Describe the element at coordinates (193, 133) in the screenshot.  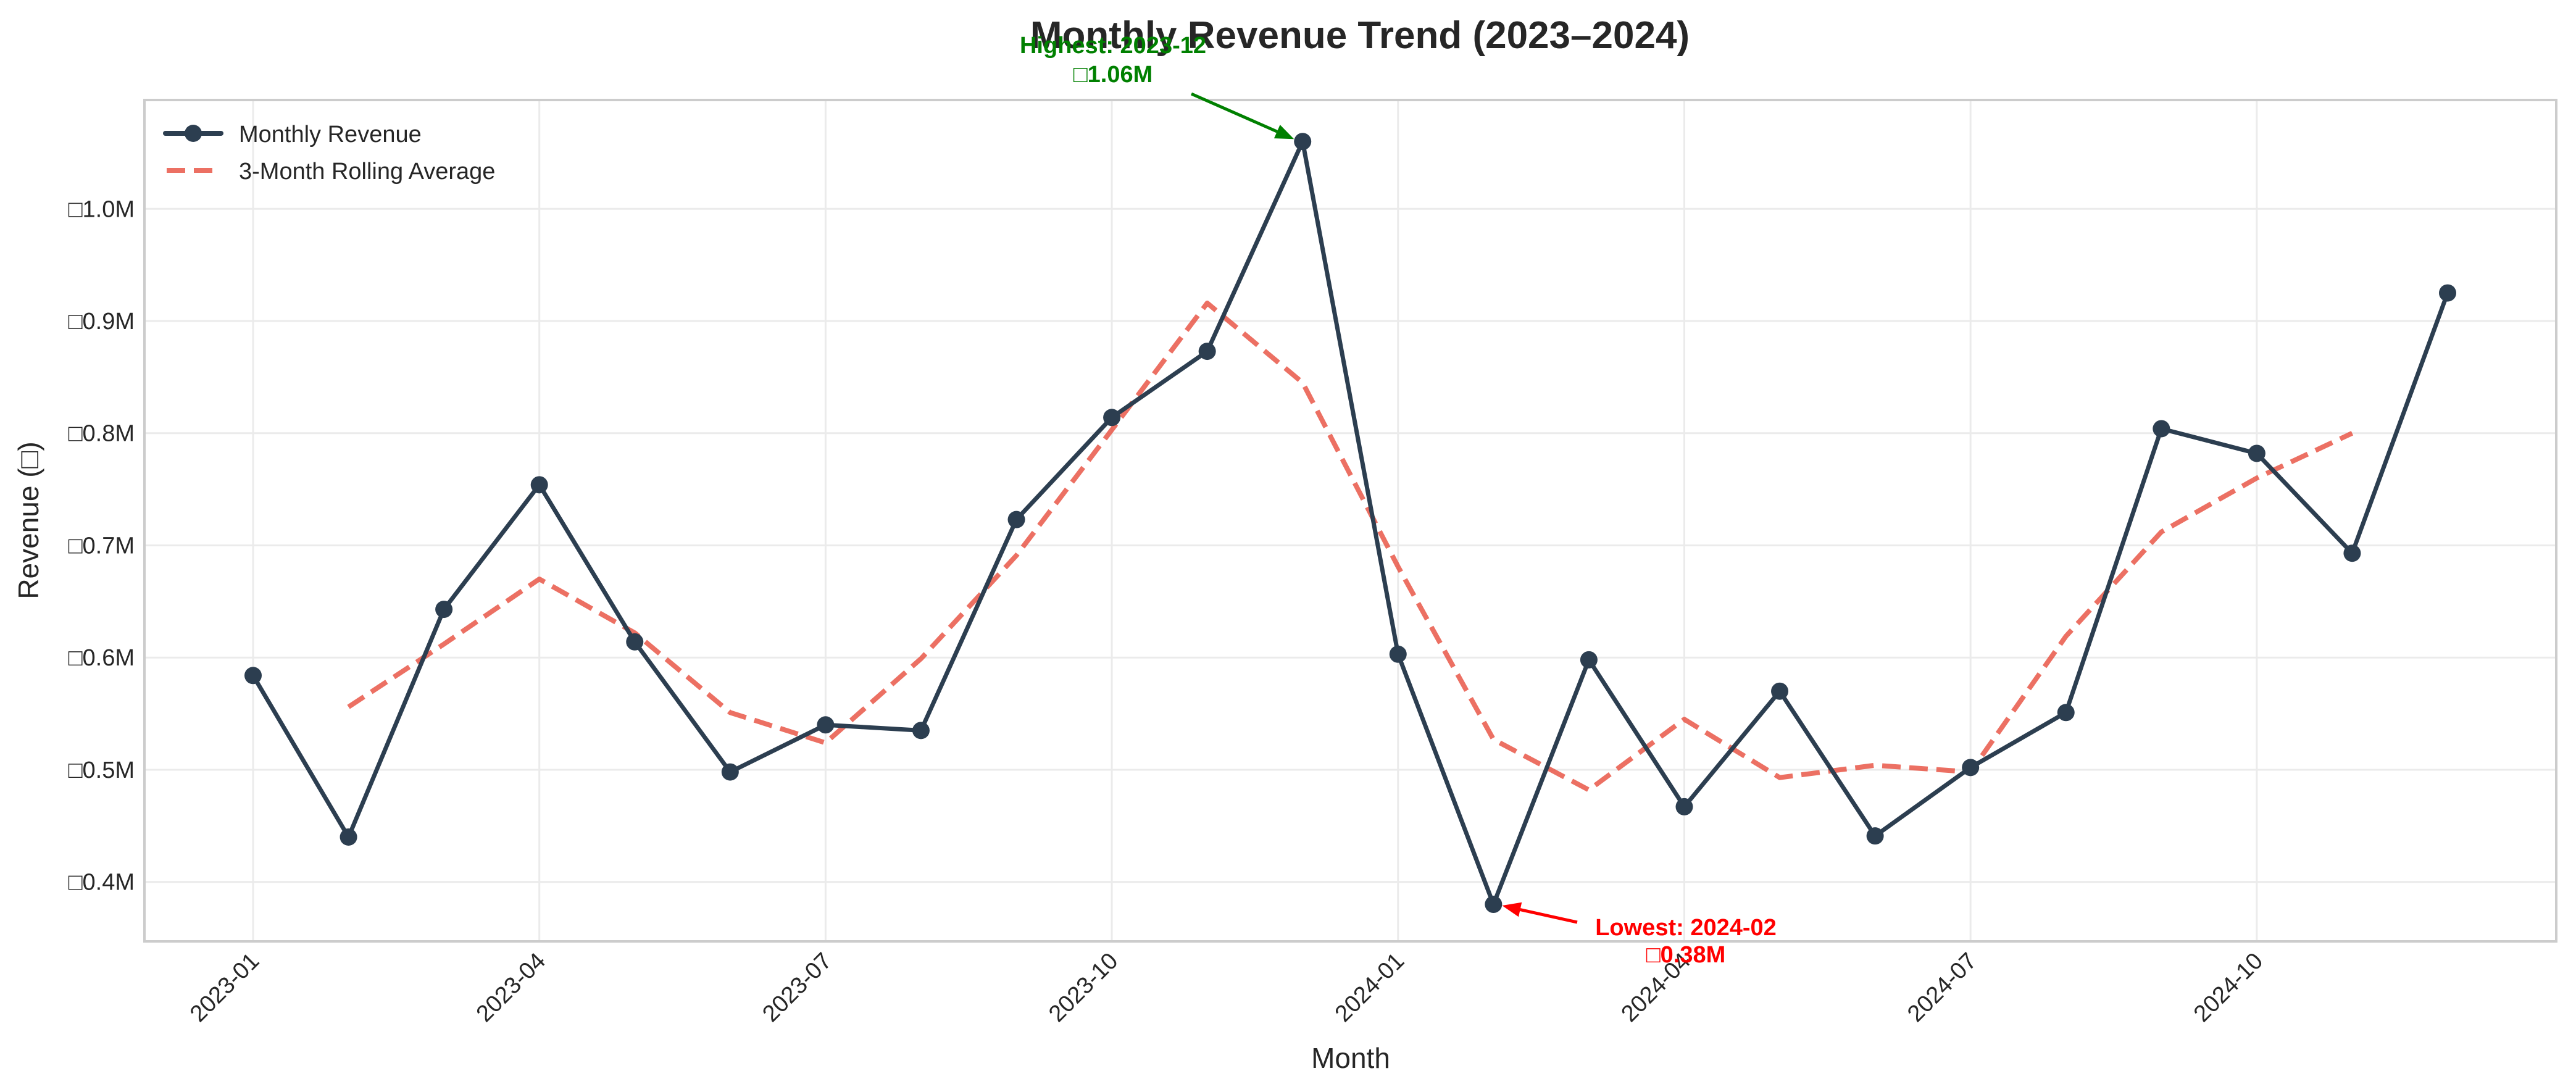
I see `legend-marker-icon` at that location.